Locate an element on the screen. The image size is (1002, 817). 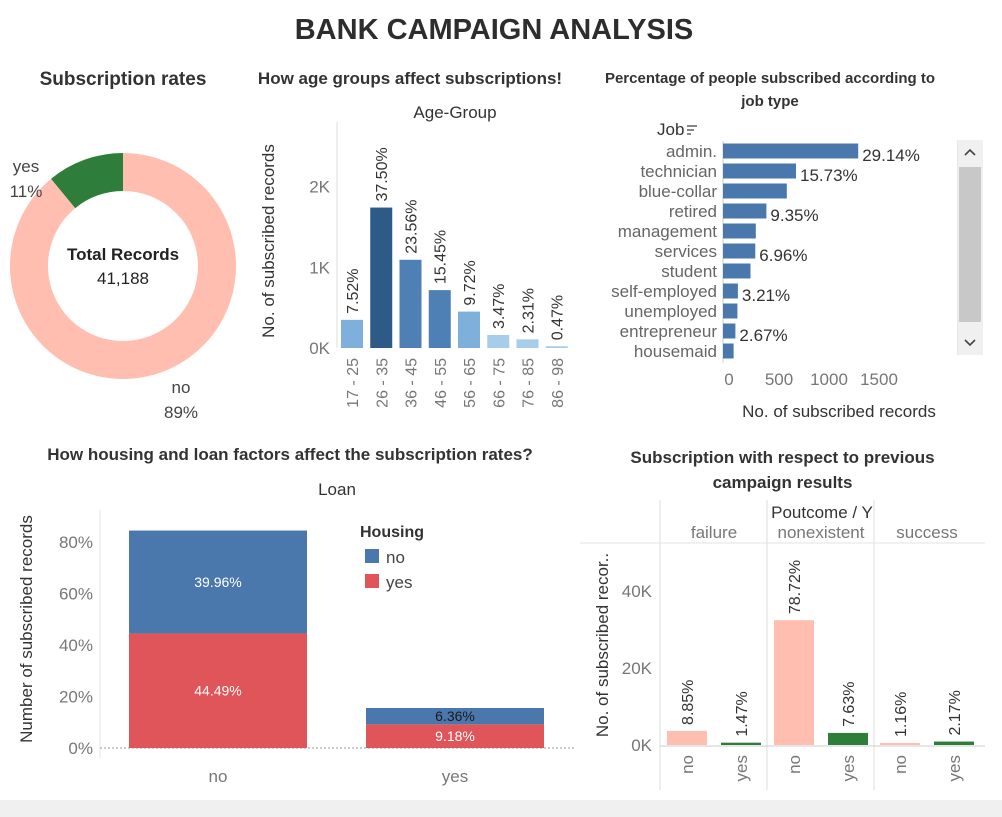
housing-legend-swatch-no is located at coordinates (372, 556).